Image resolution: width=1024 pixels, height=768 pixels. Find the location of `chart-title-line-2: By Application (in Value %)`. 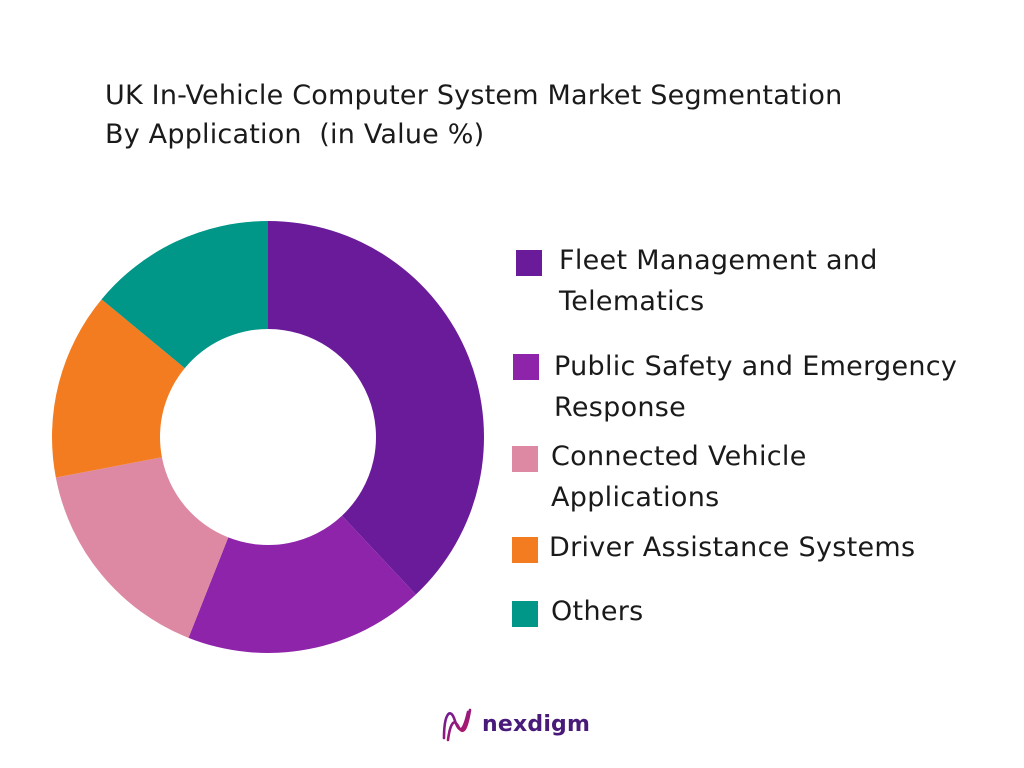

chart-title-line-2: By Application (in Value %) is located at coordinates (295, 134).